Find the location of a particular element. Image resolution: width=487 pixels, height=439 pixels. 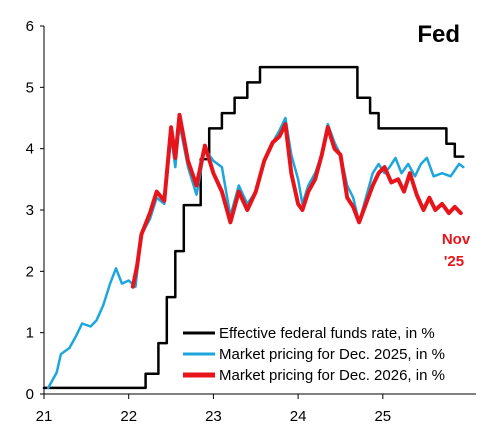

x-tick-label: 21 is located at coordinates (44, 416).